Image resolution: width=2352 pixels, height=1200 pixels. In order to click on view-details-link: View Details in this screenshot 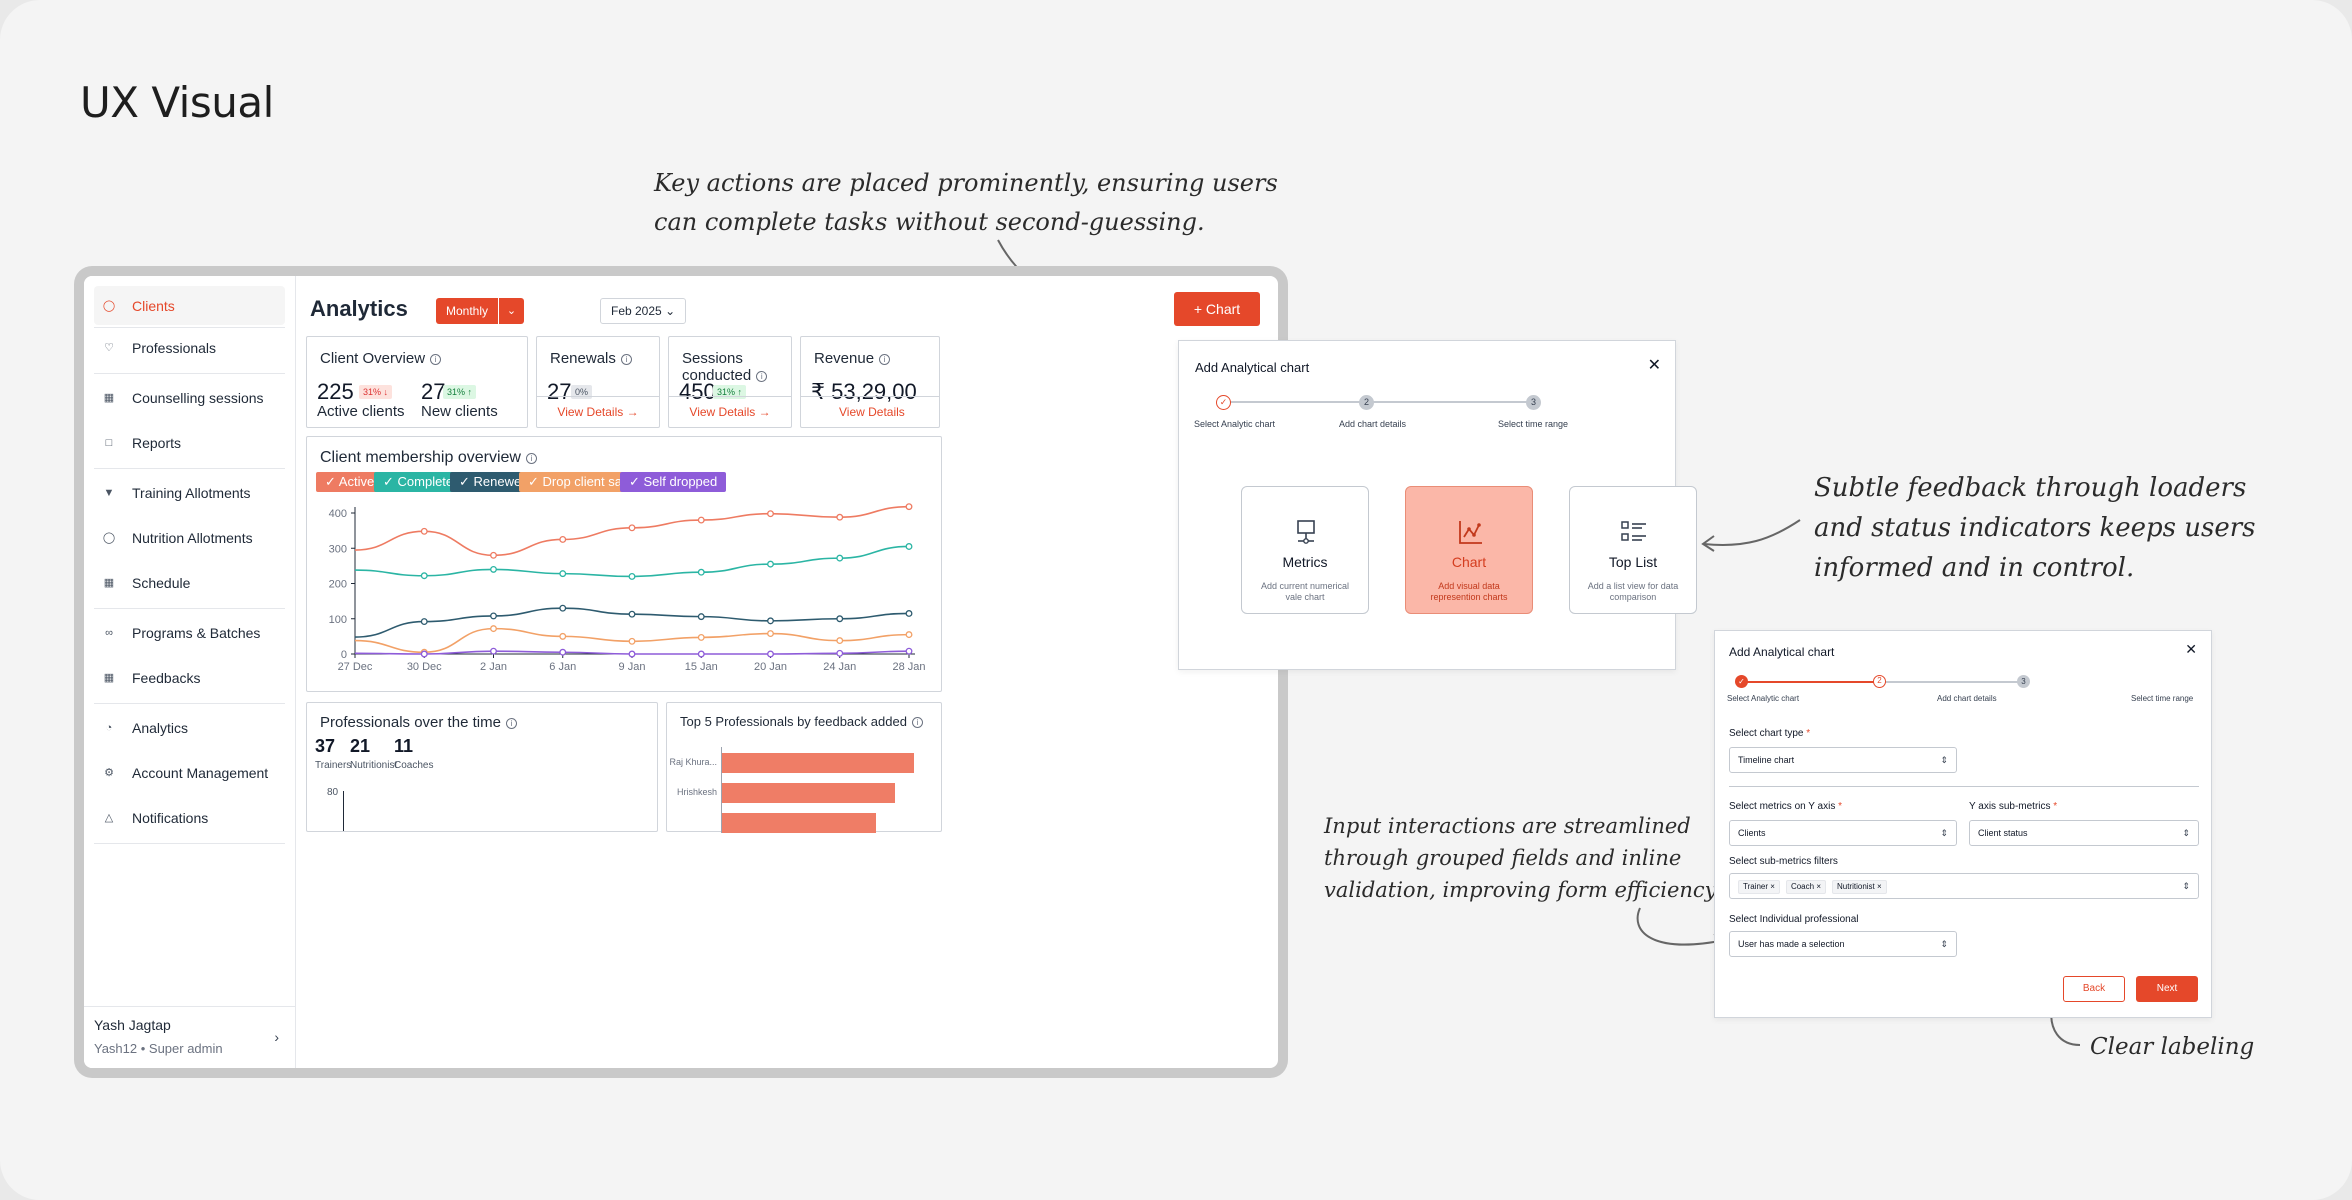, I will do `click(870, 411)`.